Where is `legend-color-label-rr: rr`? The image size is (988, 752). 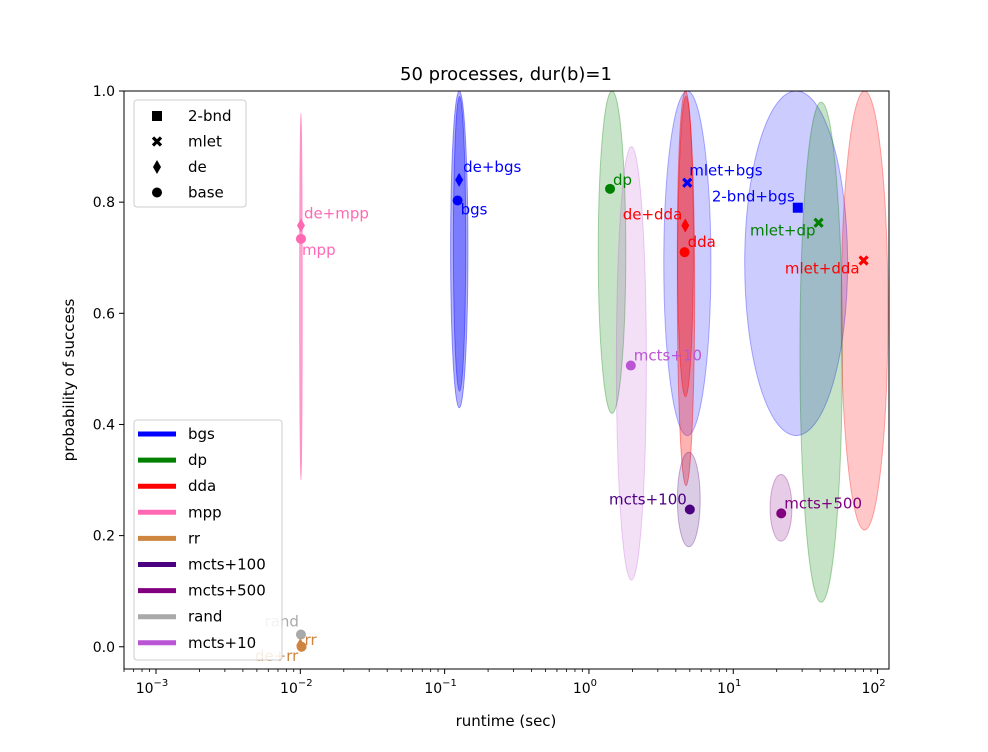 legend-color-label-rr: rr is located at coordinates (194, 538).